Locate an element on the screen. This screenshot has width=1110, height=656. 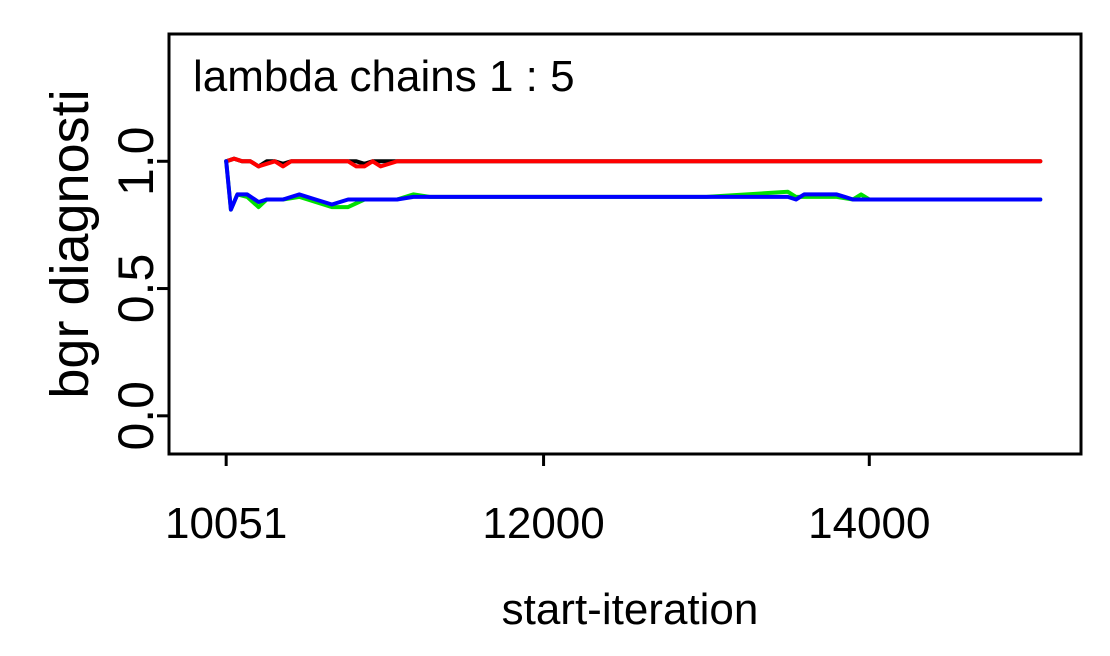
x-axis-label: start-iteration is located at coordinates (630, 609).